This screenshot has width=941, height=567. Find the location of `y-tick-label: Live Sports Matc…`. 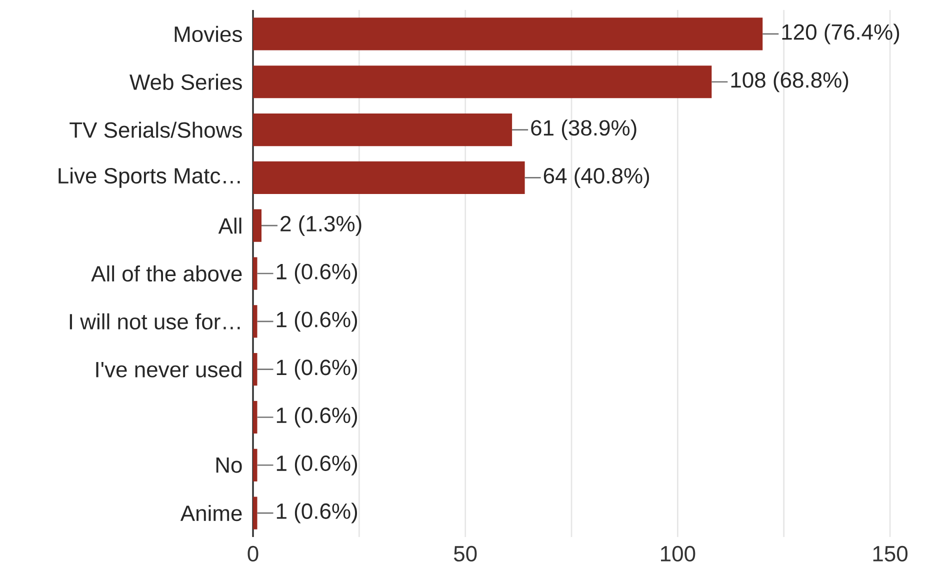

y-tick-label: Live Sports Matc… is located at coordinates (149, 177).